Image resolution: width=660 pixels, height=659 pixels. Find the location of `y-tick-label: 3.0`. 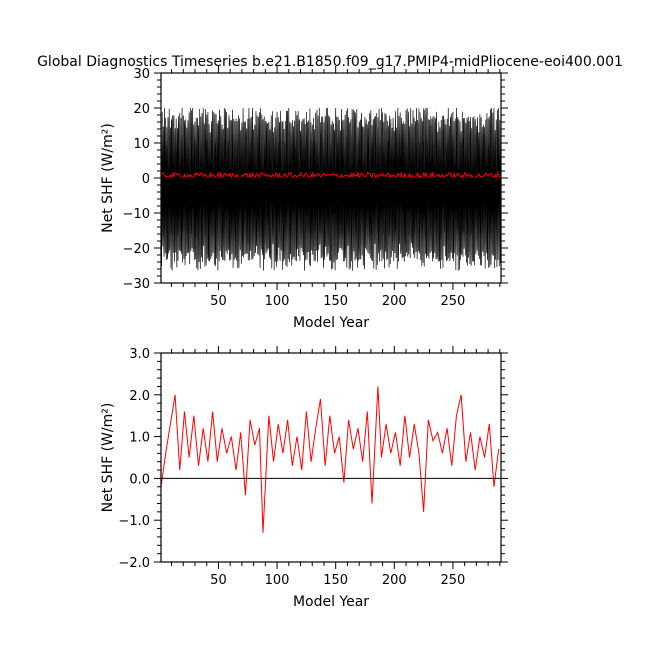

y-tick-label: 3.0 is located at coordinates (139, 354).